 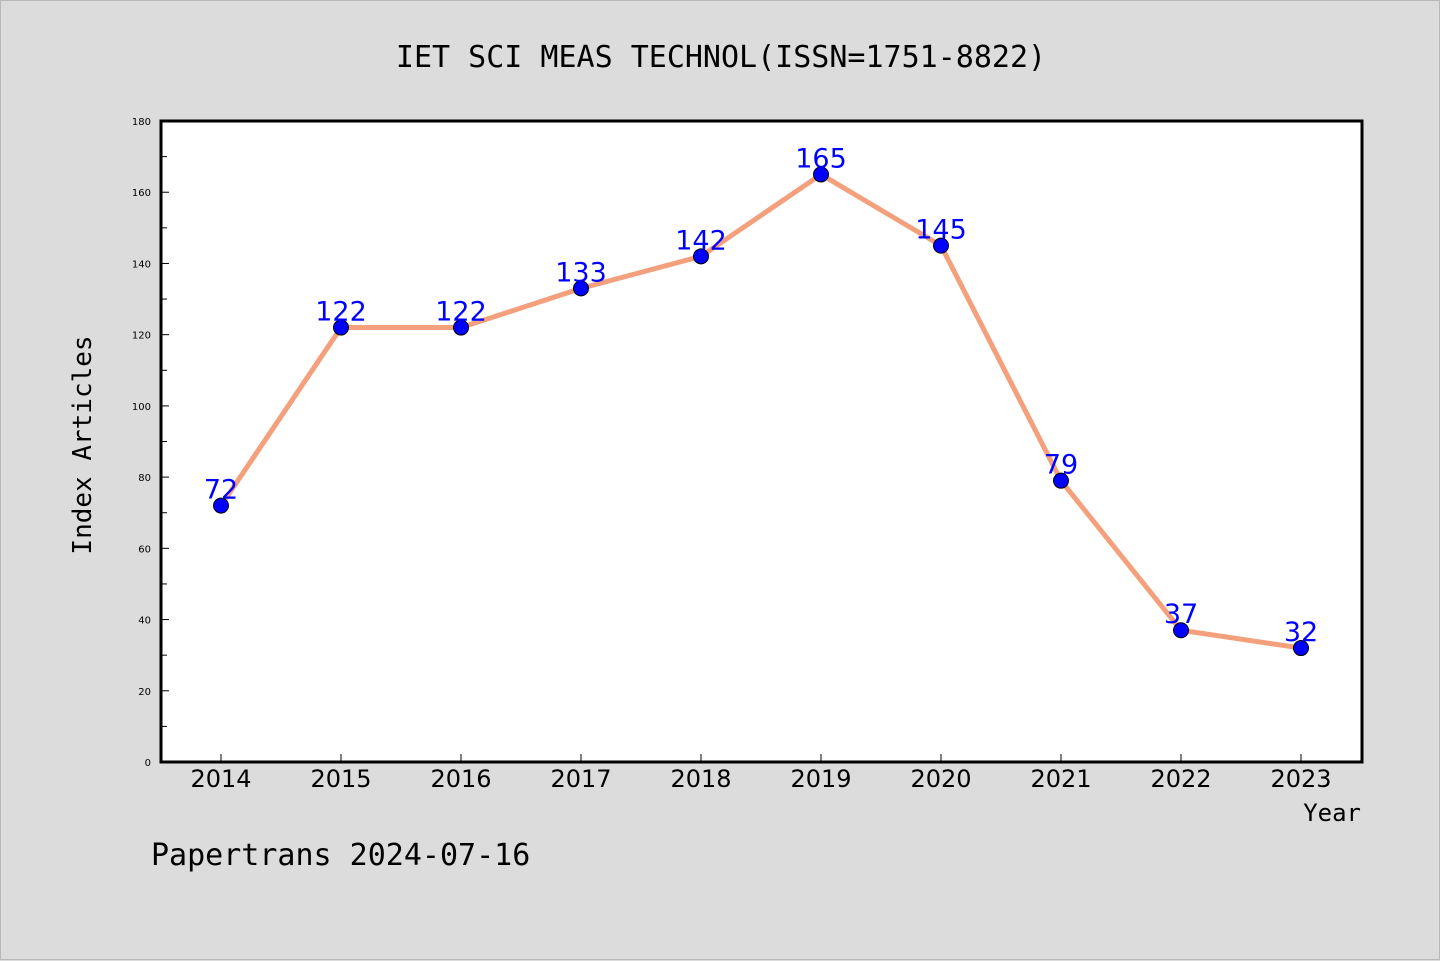 What do you see at coordinates (340, 855) in the screenshot?
I see `footer-credit: Papertrans 2024-07-16` at bounding box center [340, 855].